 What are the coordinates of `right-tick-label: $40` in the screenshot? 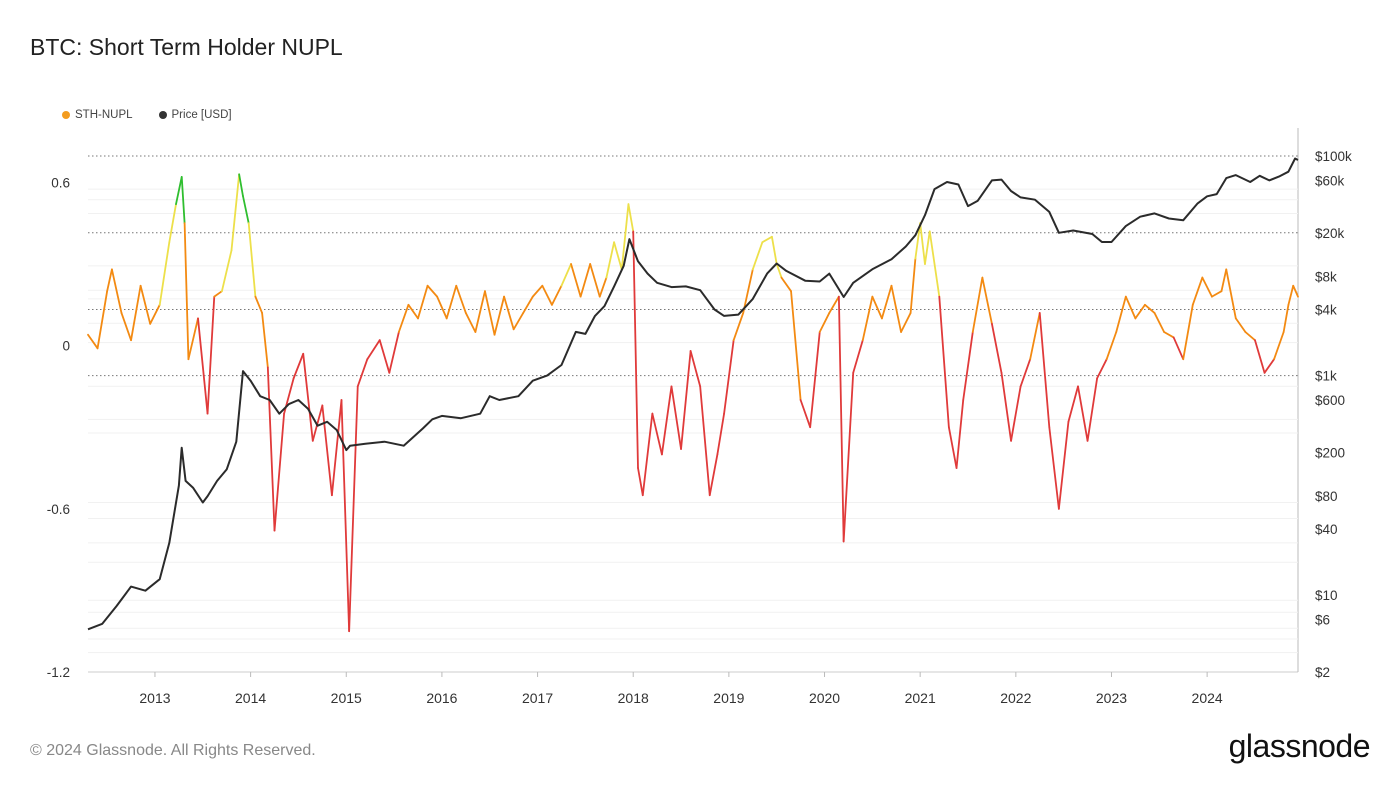 It's located at (1326, 529).